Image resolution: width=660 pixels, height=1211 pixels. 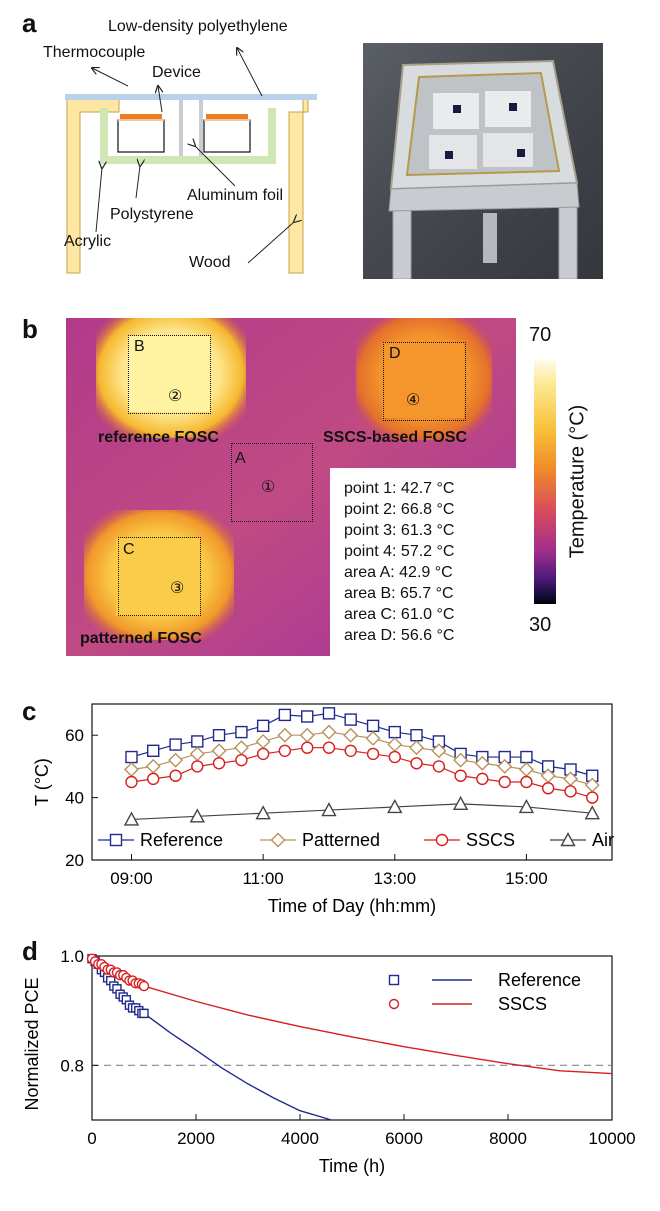 I want to click on region-box-c, so click(x=159, y=576).